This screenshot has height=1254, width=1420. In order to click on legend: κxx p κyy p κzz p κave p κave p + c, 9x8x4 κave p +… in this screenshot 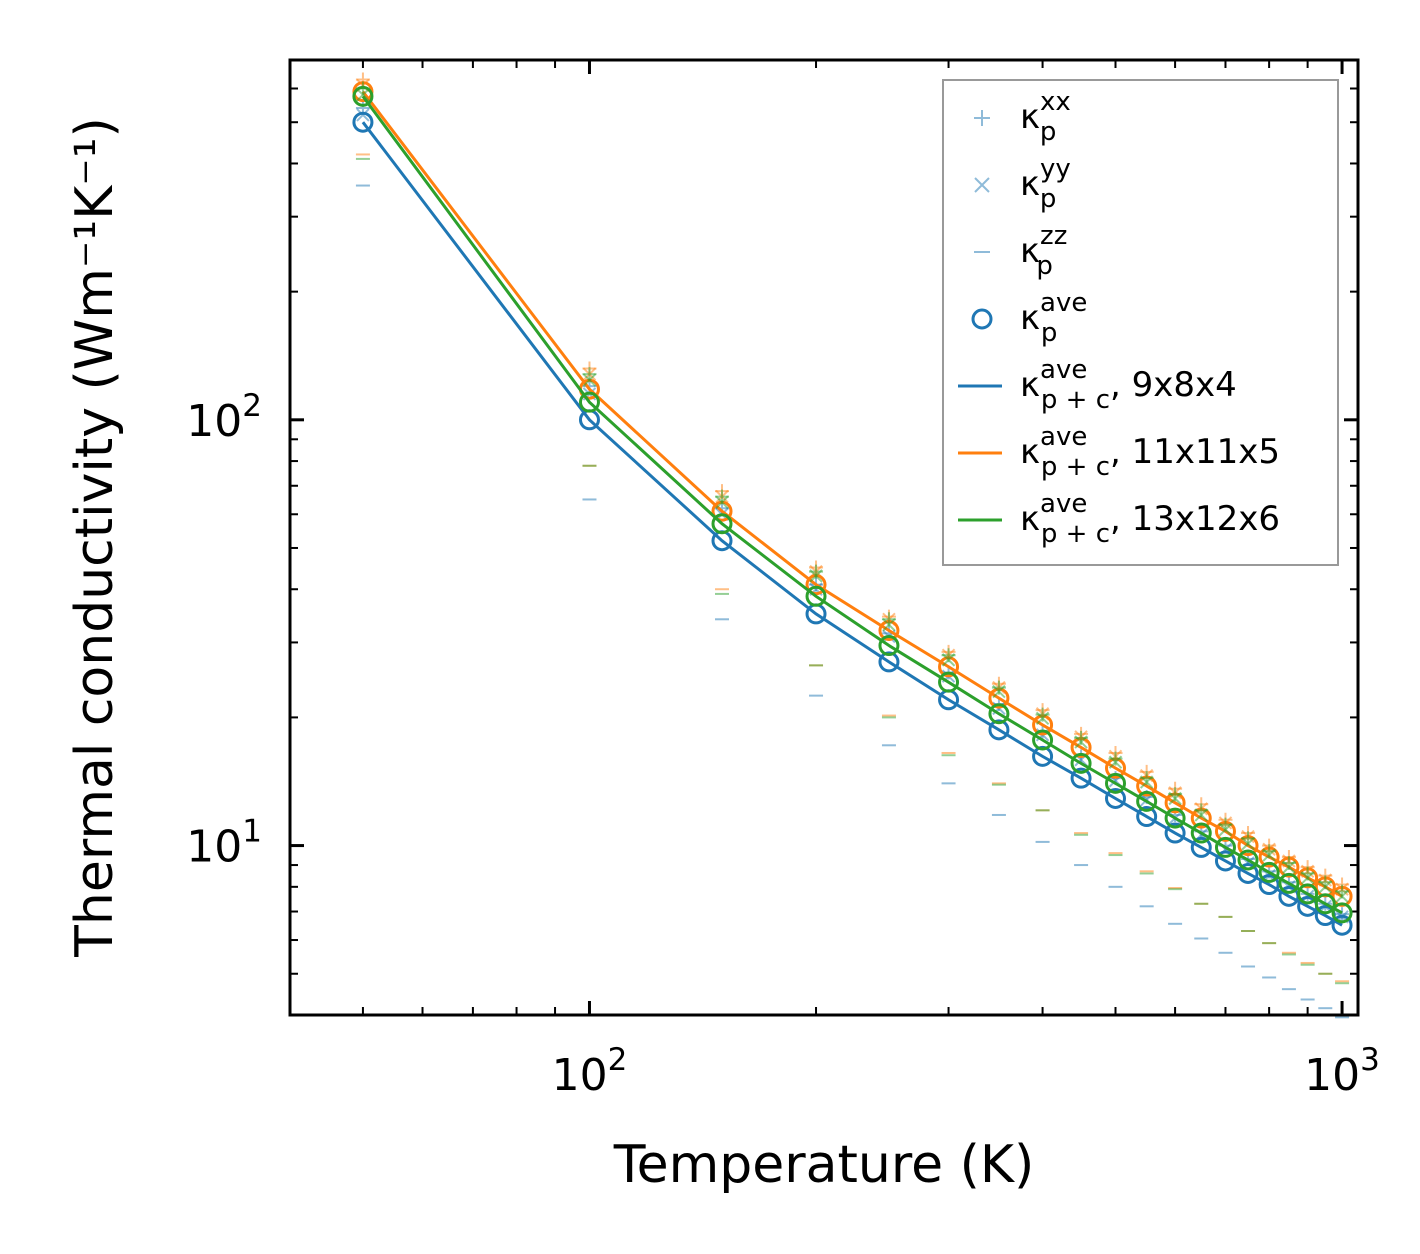, I will do `click(1140, 322)`.